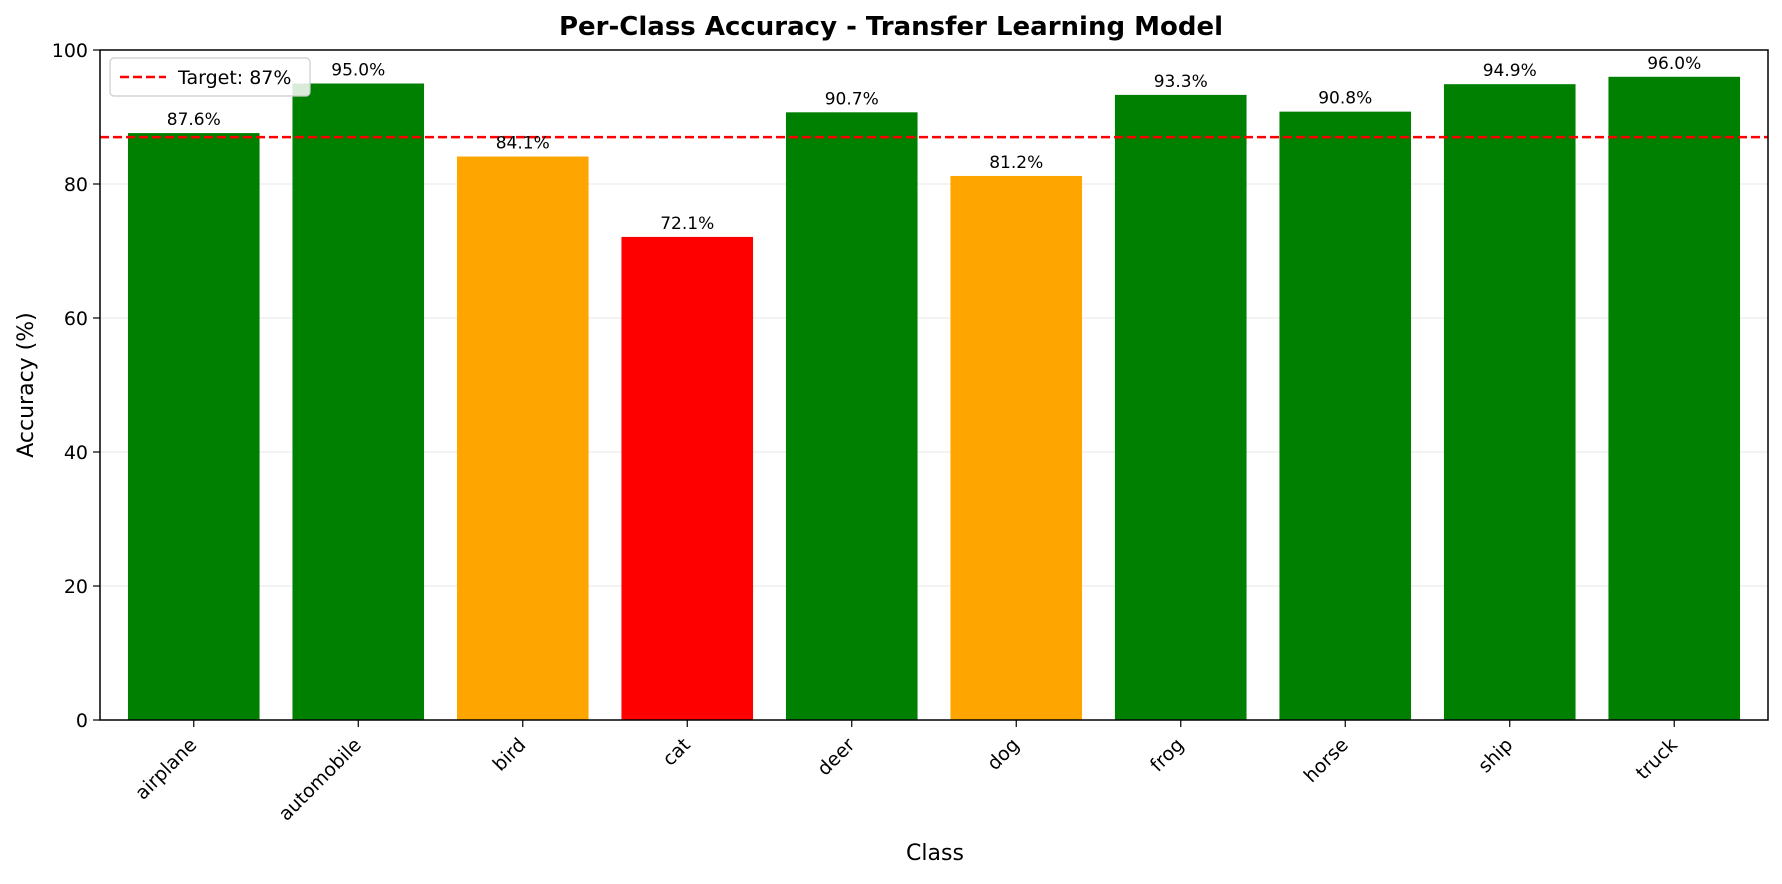 The width and height of the screenshot is (1782, 884). What do you see at coordinates (1345, 415) in the screenshot?
I see `bar-horse` at bounding box center [1345, 415].